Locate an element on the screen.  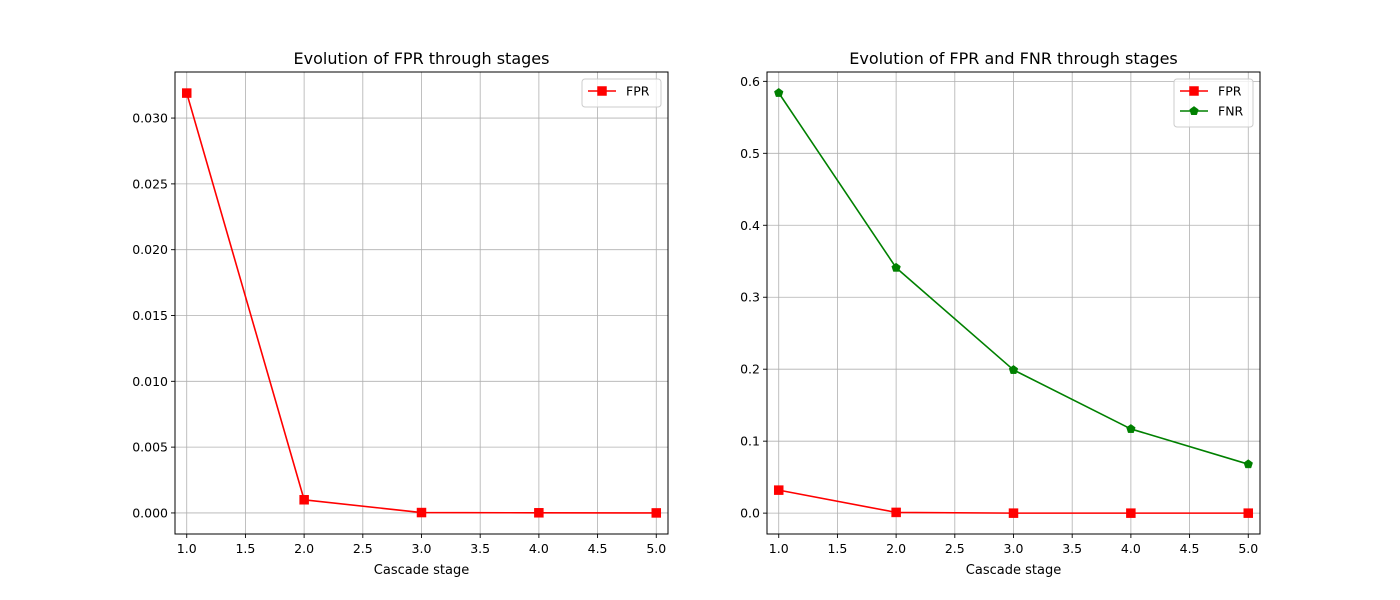
y-tick-label: 0.1 is located at coordinates (750, 441).